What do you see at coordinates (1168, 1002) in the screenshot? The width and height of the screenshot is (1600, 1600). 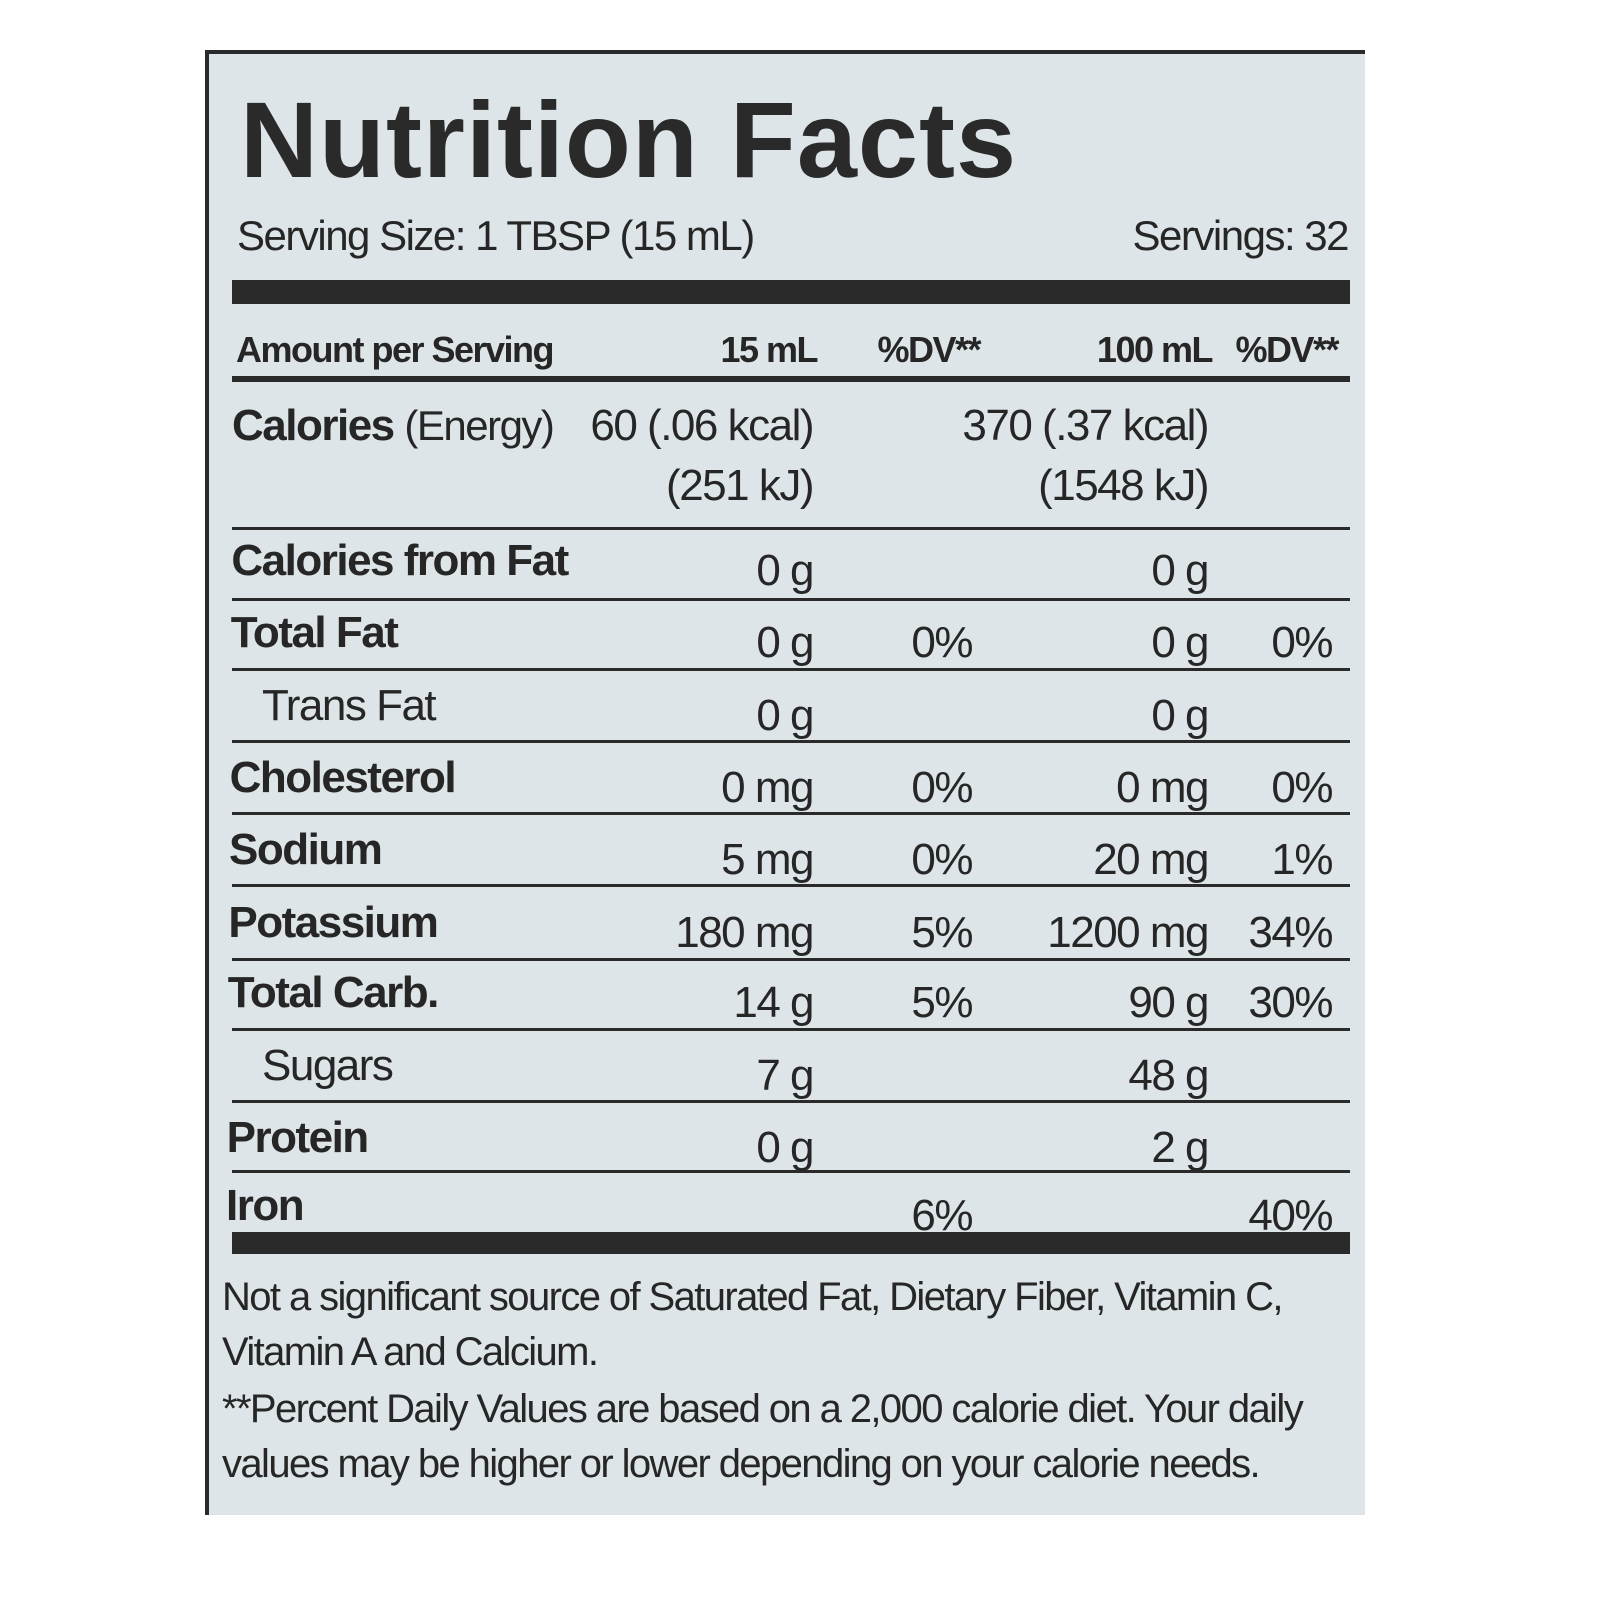 I see `row-value: 90 g` at bounding box center [1168, 1002].